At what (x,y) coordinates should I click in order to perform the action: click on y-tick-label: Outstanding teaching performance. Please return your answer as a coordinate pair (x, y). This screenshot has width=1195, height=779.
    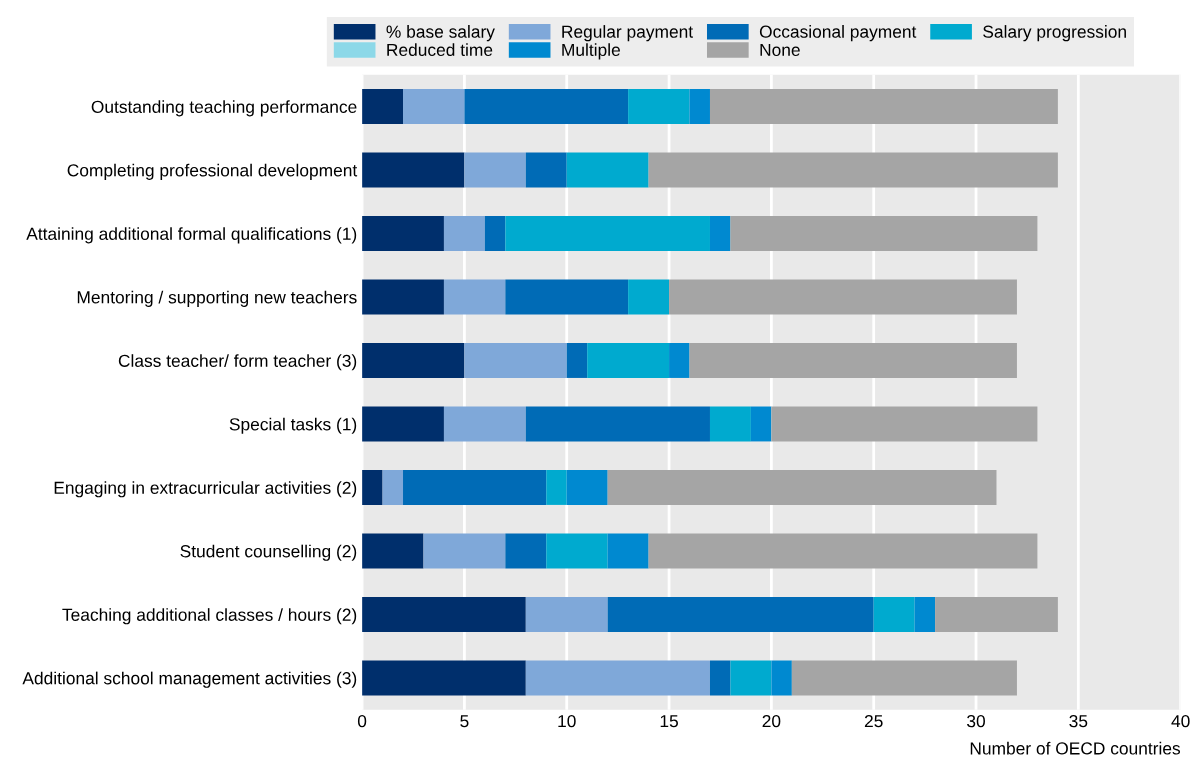
    Looking at the image, I should click on (224, 108).